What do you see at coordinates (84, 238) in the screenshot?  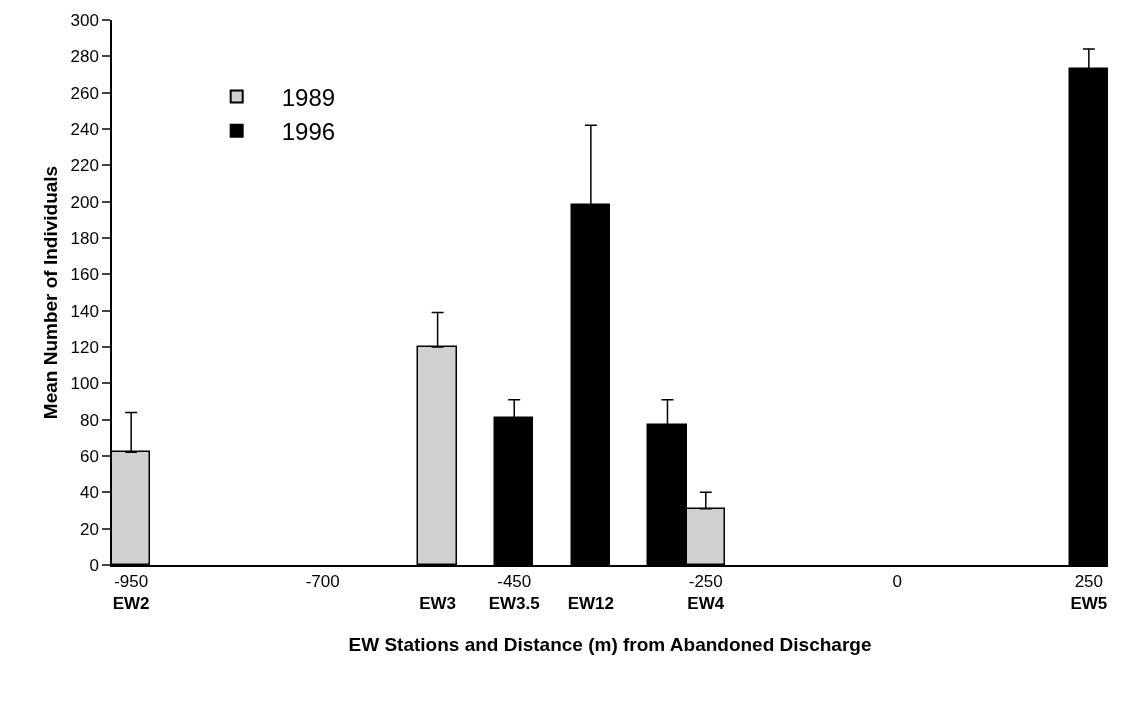 I see `y-tick-label: 180` at bounding box center [84, 238].